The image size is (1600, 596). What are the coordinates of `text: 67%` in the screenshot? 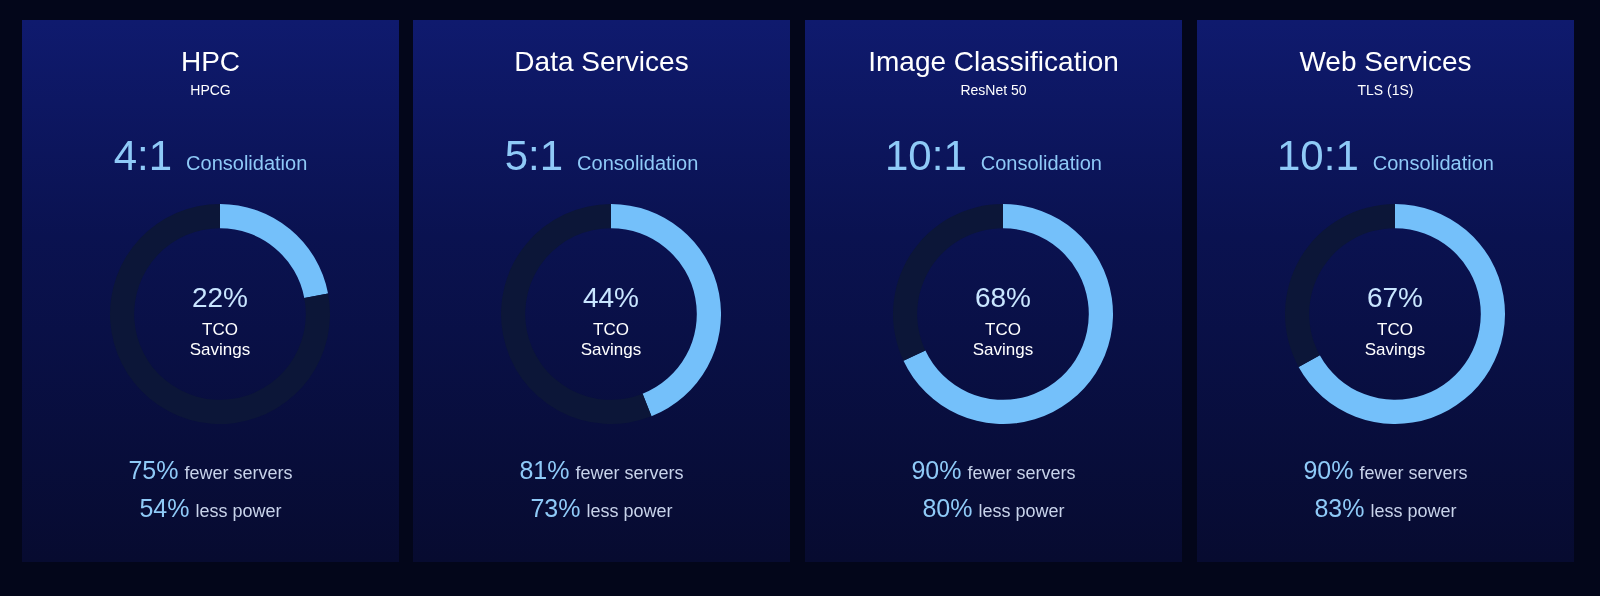 It's located at (1394, 298).